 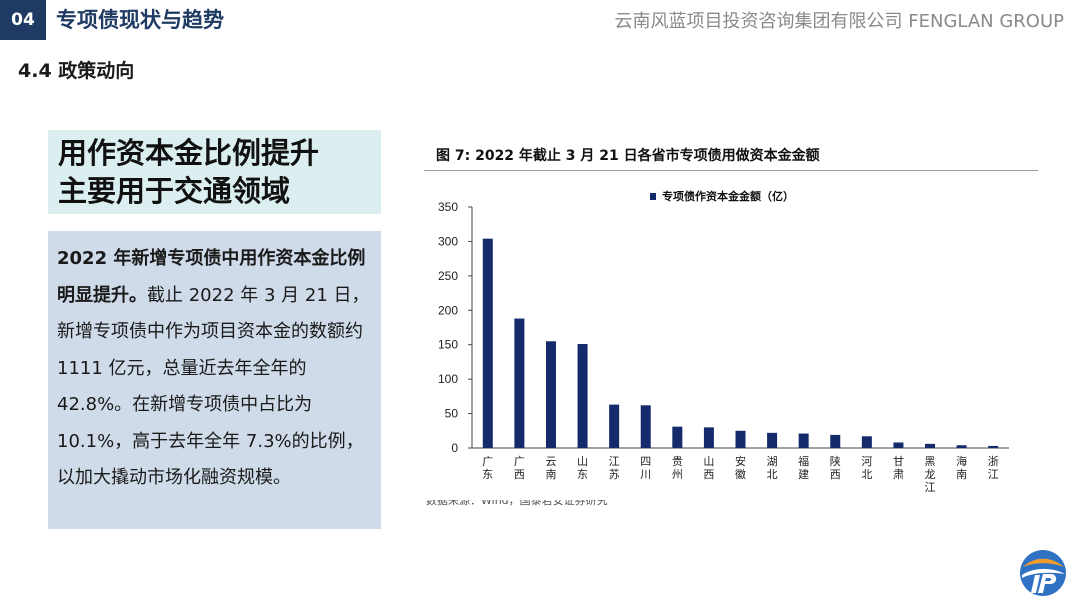 What do you see at coordinates (448, 345) in the screenshot?
I see `y-tick-label: 150` at bounding box center [448, 345].